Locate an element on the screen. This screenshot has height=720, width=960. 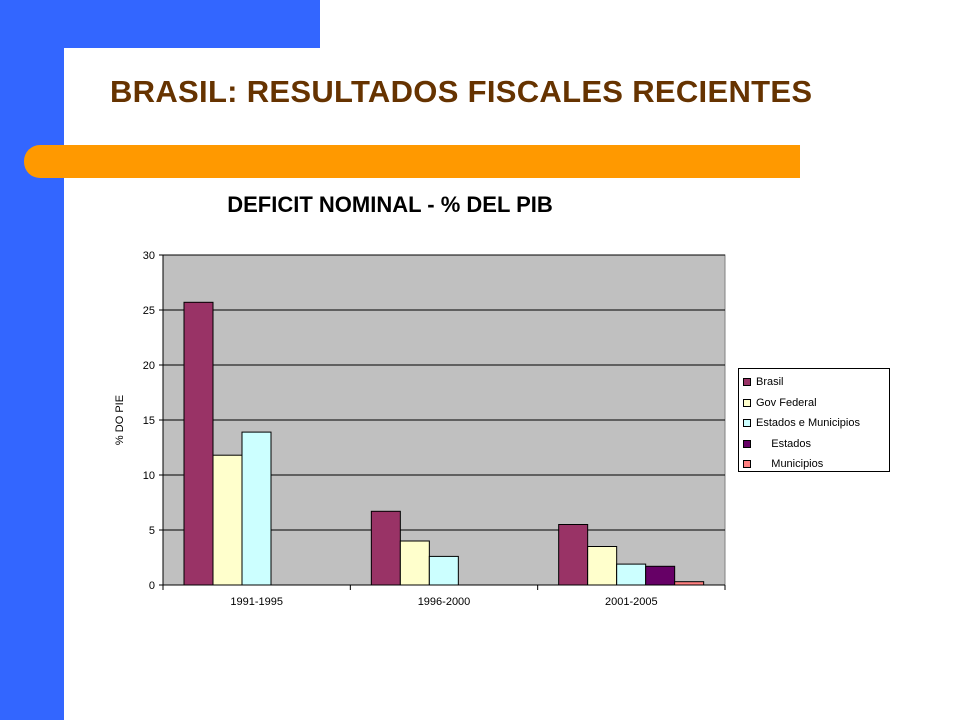
left-blue-band is located at coordinates (32, 360).